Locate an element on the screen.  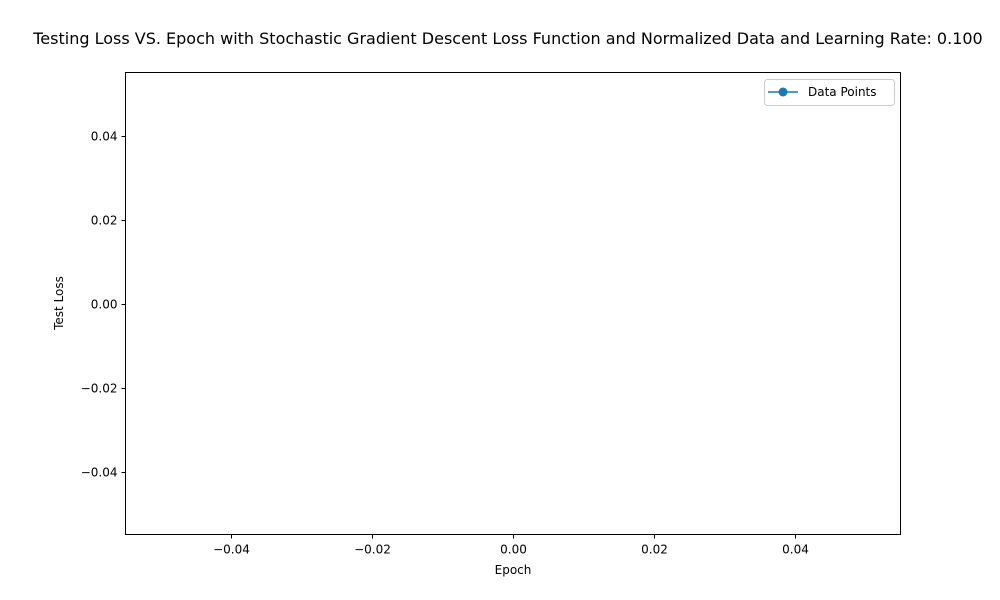
x-tick-label: −0.02 is located at coordinates (372, 550).